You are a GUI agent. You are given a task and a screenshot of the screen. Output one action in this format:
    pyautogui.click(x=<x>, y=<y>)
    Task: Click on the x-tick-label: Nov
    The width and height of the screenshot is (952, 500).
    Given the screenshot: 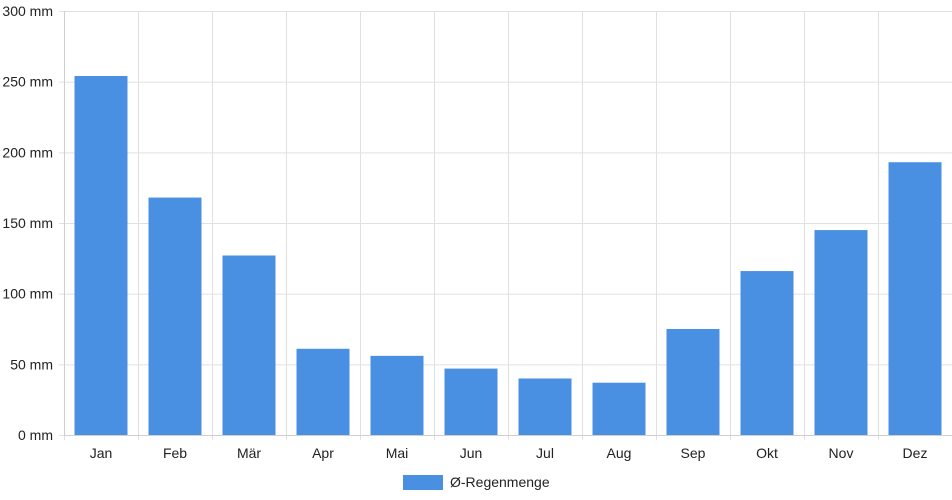 What is the action you would take?
    pyautogui.click(x=841, y=453)
    